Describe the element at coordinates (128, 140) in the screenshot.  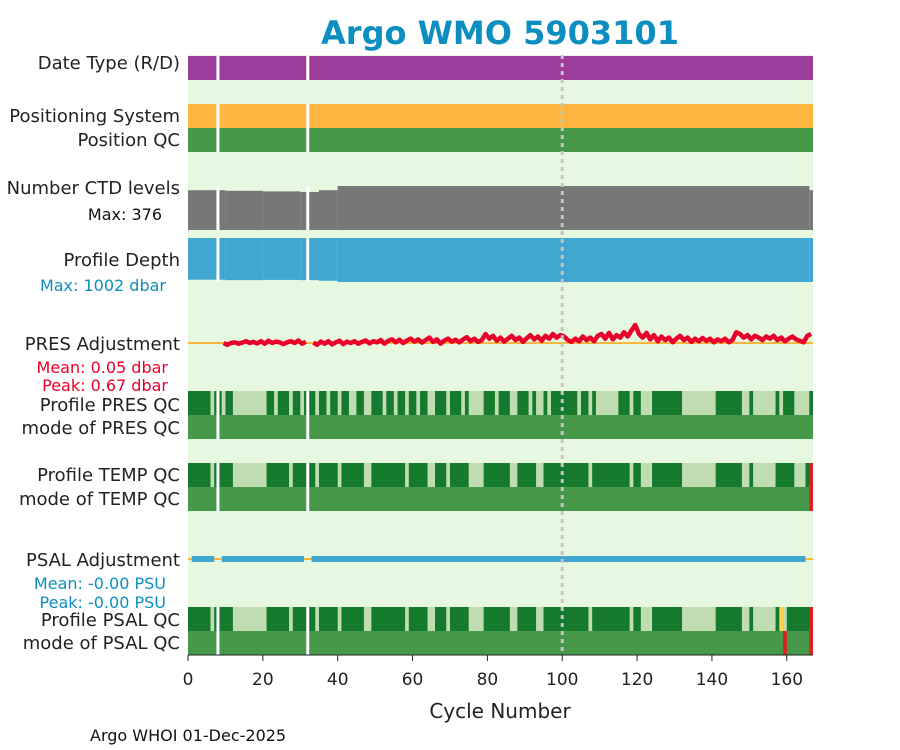
I see `row-label-position-qc: Position QC` at that location.